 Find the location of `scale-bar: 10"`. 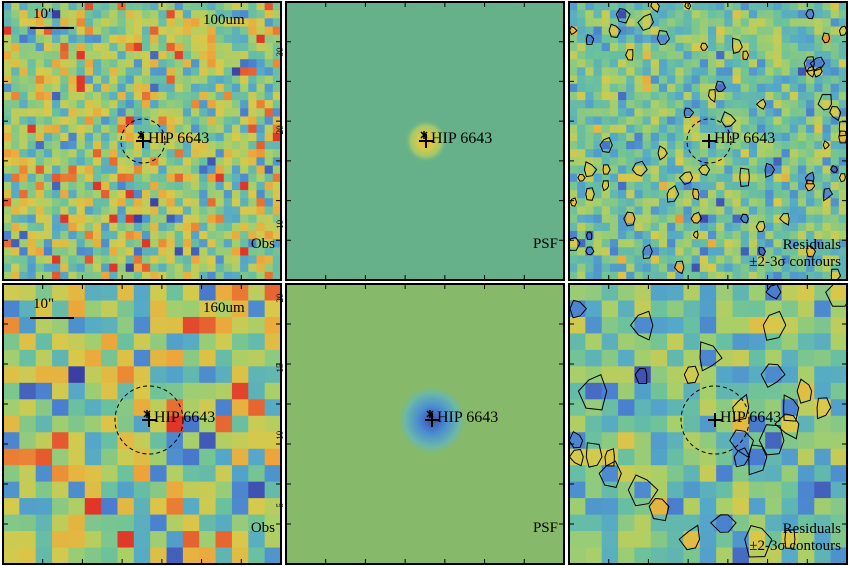

scale-bar: 10" is located at coordinates (52, 307).